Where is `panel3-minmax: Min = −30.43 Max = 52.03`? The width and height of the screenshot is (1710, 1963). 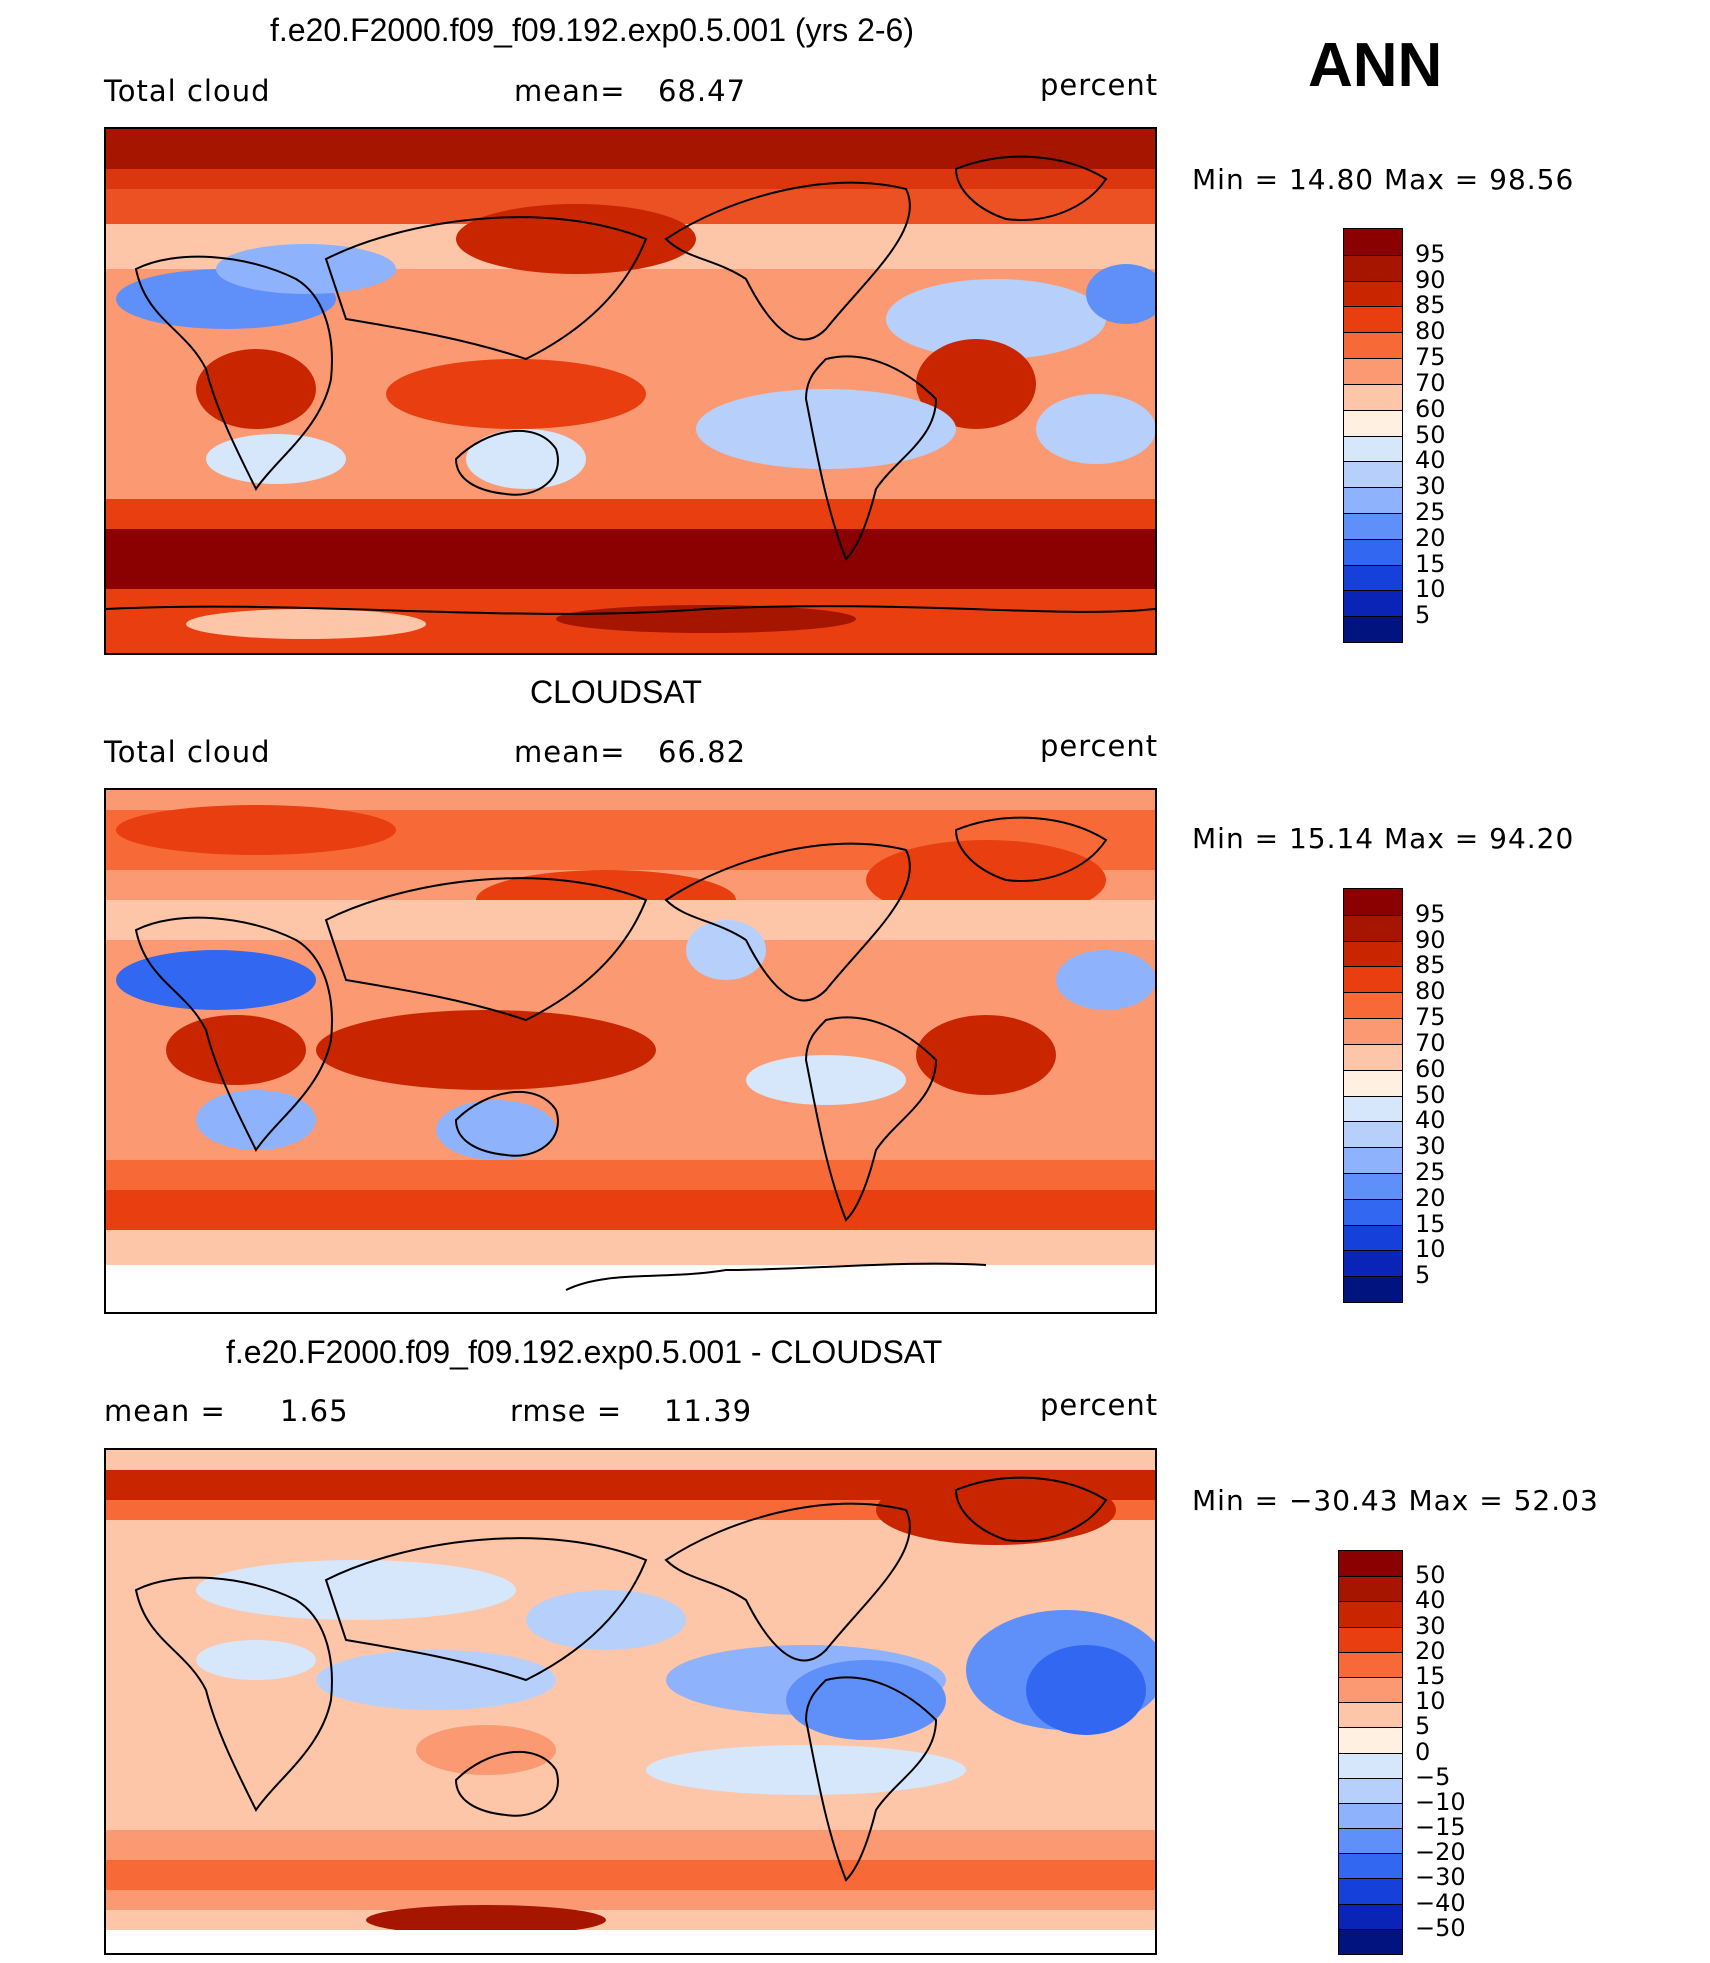
panel3-minmax: Min = −30.43 Max = 52.03 is located at coordinates (1395, 1500).